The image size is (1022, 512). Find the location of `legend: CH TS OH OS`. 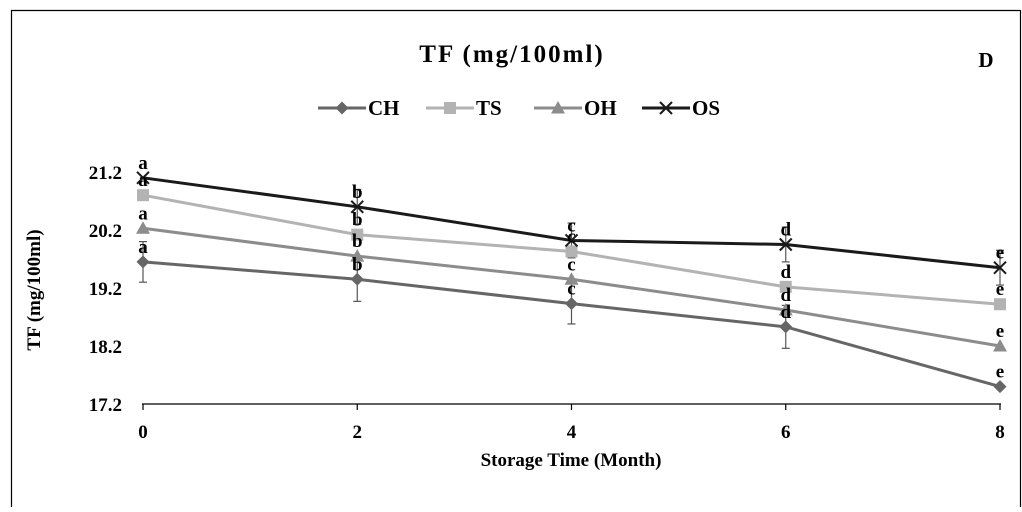

legend: CH TS OH OS is located at coordinates (519, 108).